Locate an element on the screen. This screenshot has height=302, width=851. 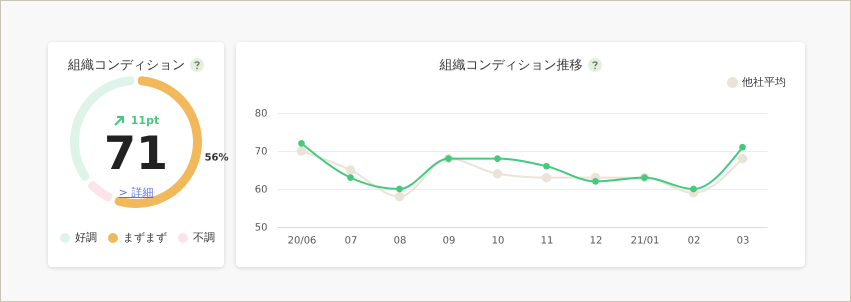
y-tick-label: 60 is located at coordinates (261, 190).